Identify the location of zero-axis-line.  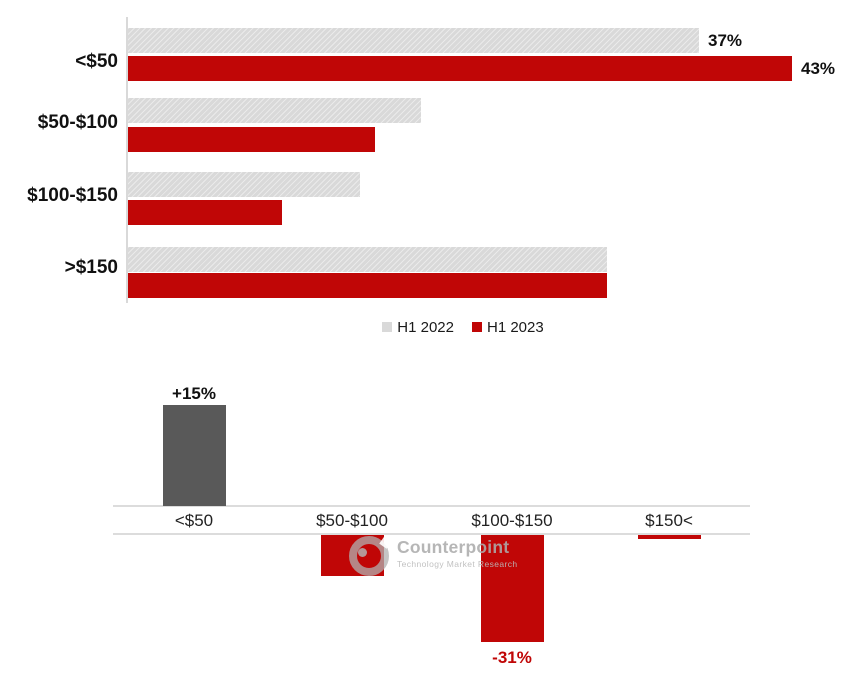
(431, 506).